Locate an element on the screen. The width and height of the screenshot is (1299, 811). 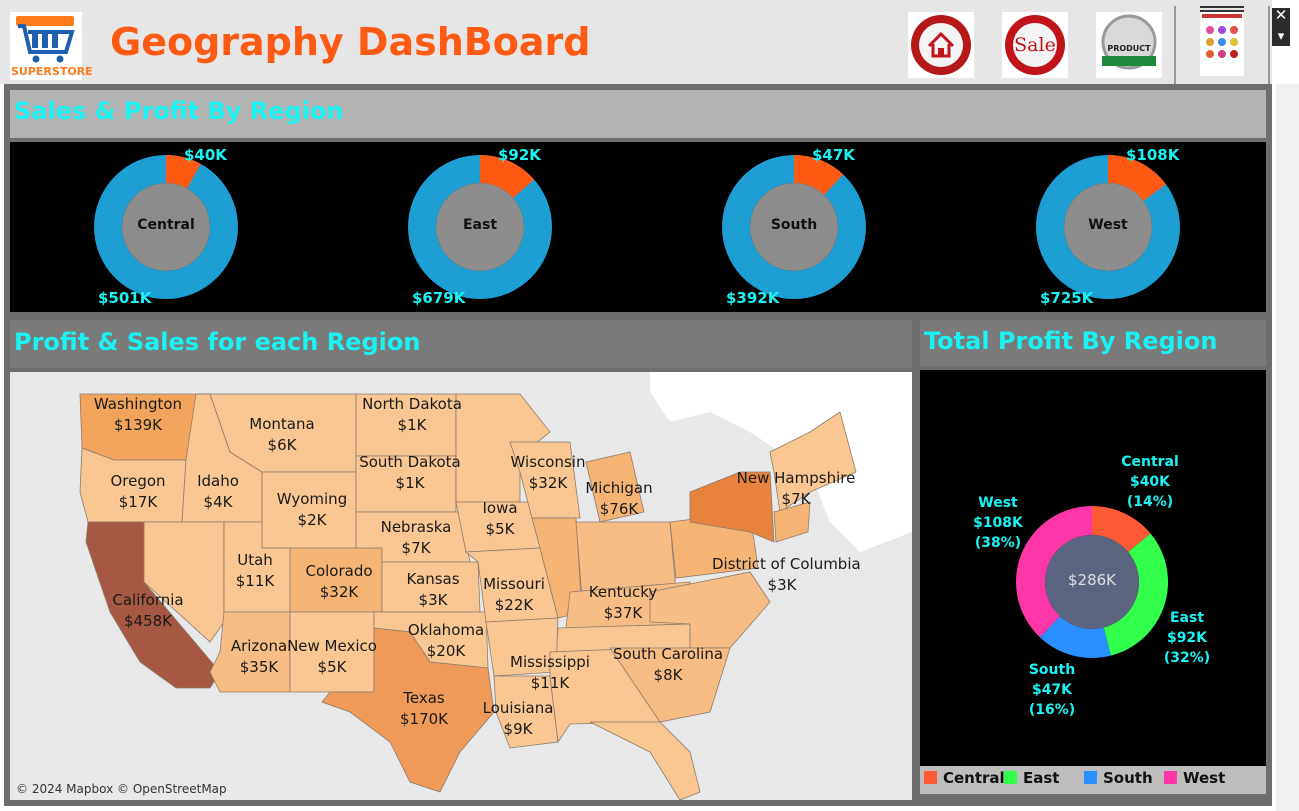
product-nav-button: PRODUCT is located at coordinates (1129, 45).